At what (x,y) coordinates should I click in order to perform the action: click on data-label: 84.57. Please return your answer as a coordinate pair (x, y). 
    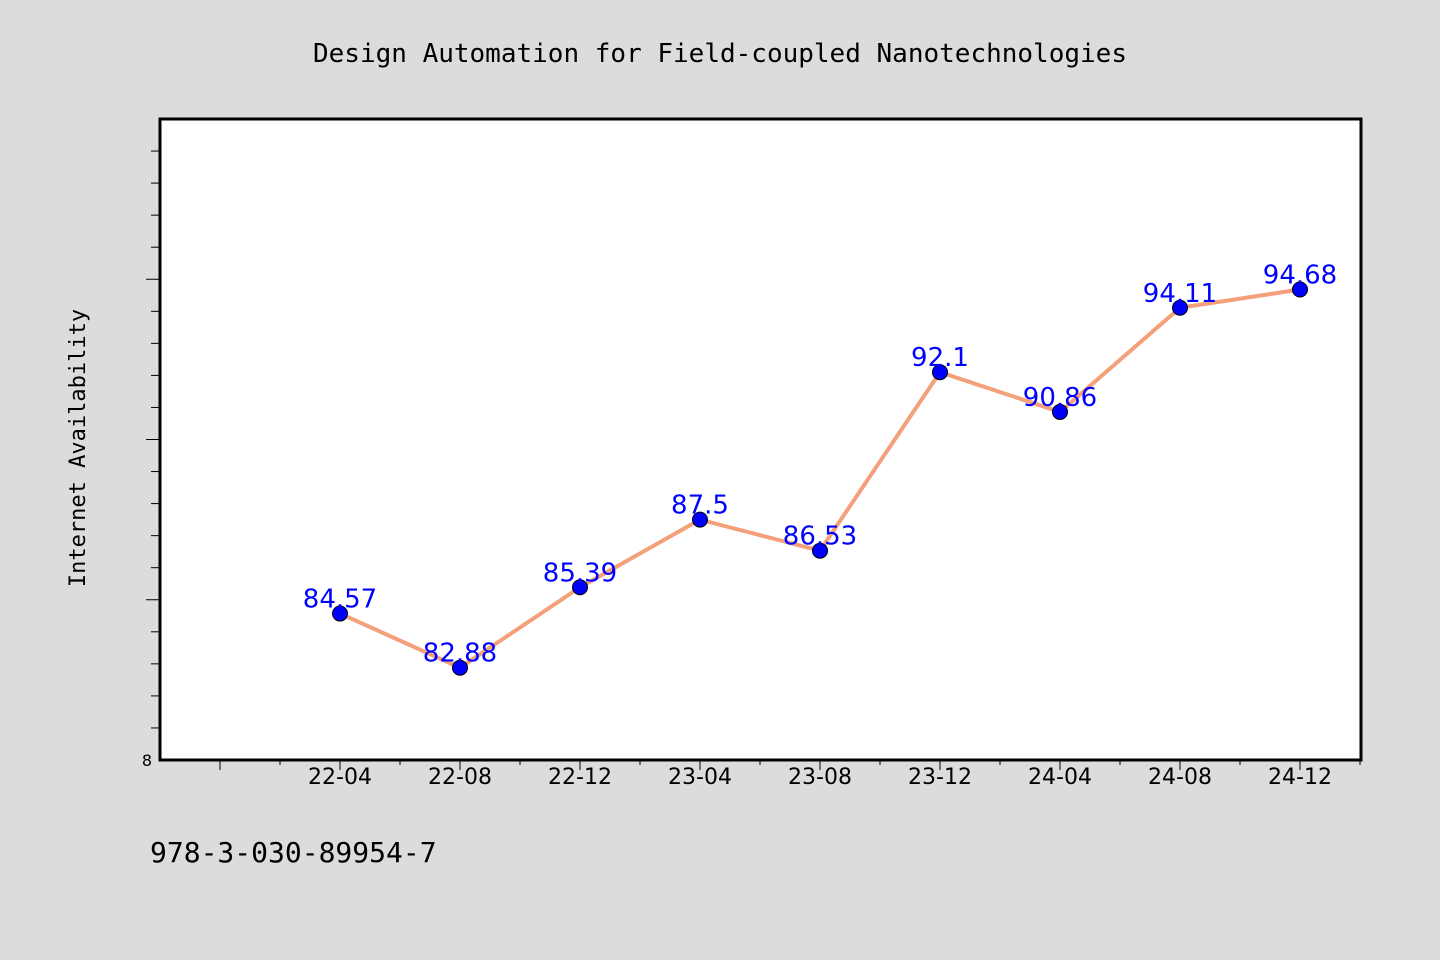
    Looking at the image, I should click on (340, 600).